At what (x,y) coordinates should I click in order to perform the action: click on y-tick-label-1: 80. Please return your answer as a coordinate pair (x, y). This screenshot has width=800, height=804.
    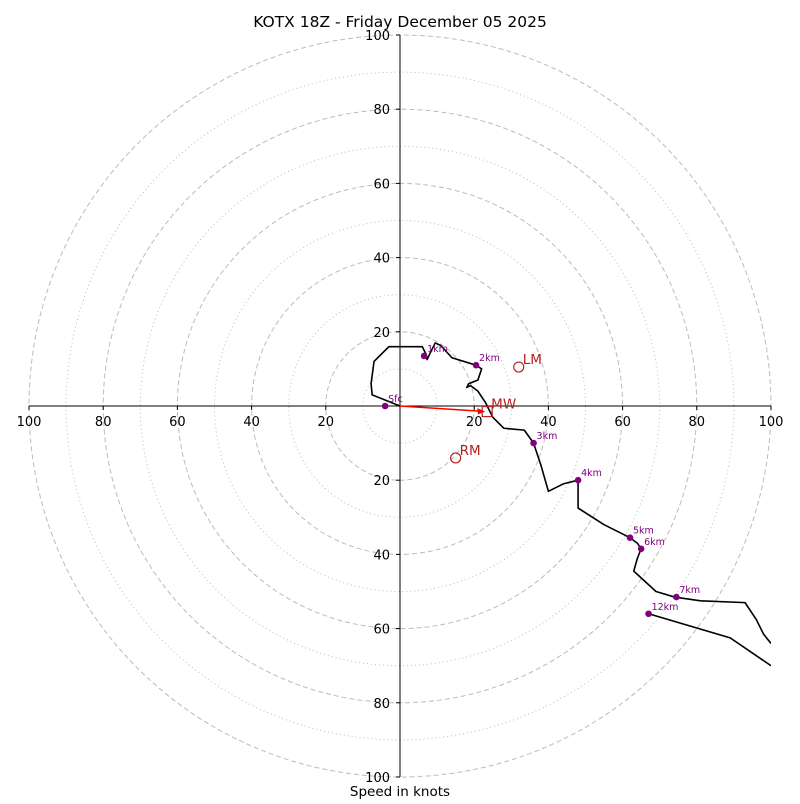
    Looking at the image, I should click on (381, 110).